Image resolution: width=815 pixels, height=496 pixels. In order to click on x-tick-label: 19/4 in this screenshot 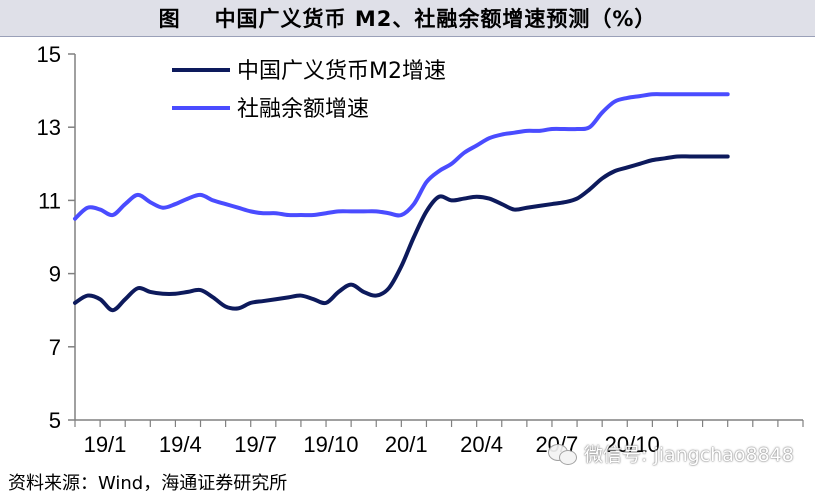, I will do `click(180, 444)`.